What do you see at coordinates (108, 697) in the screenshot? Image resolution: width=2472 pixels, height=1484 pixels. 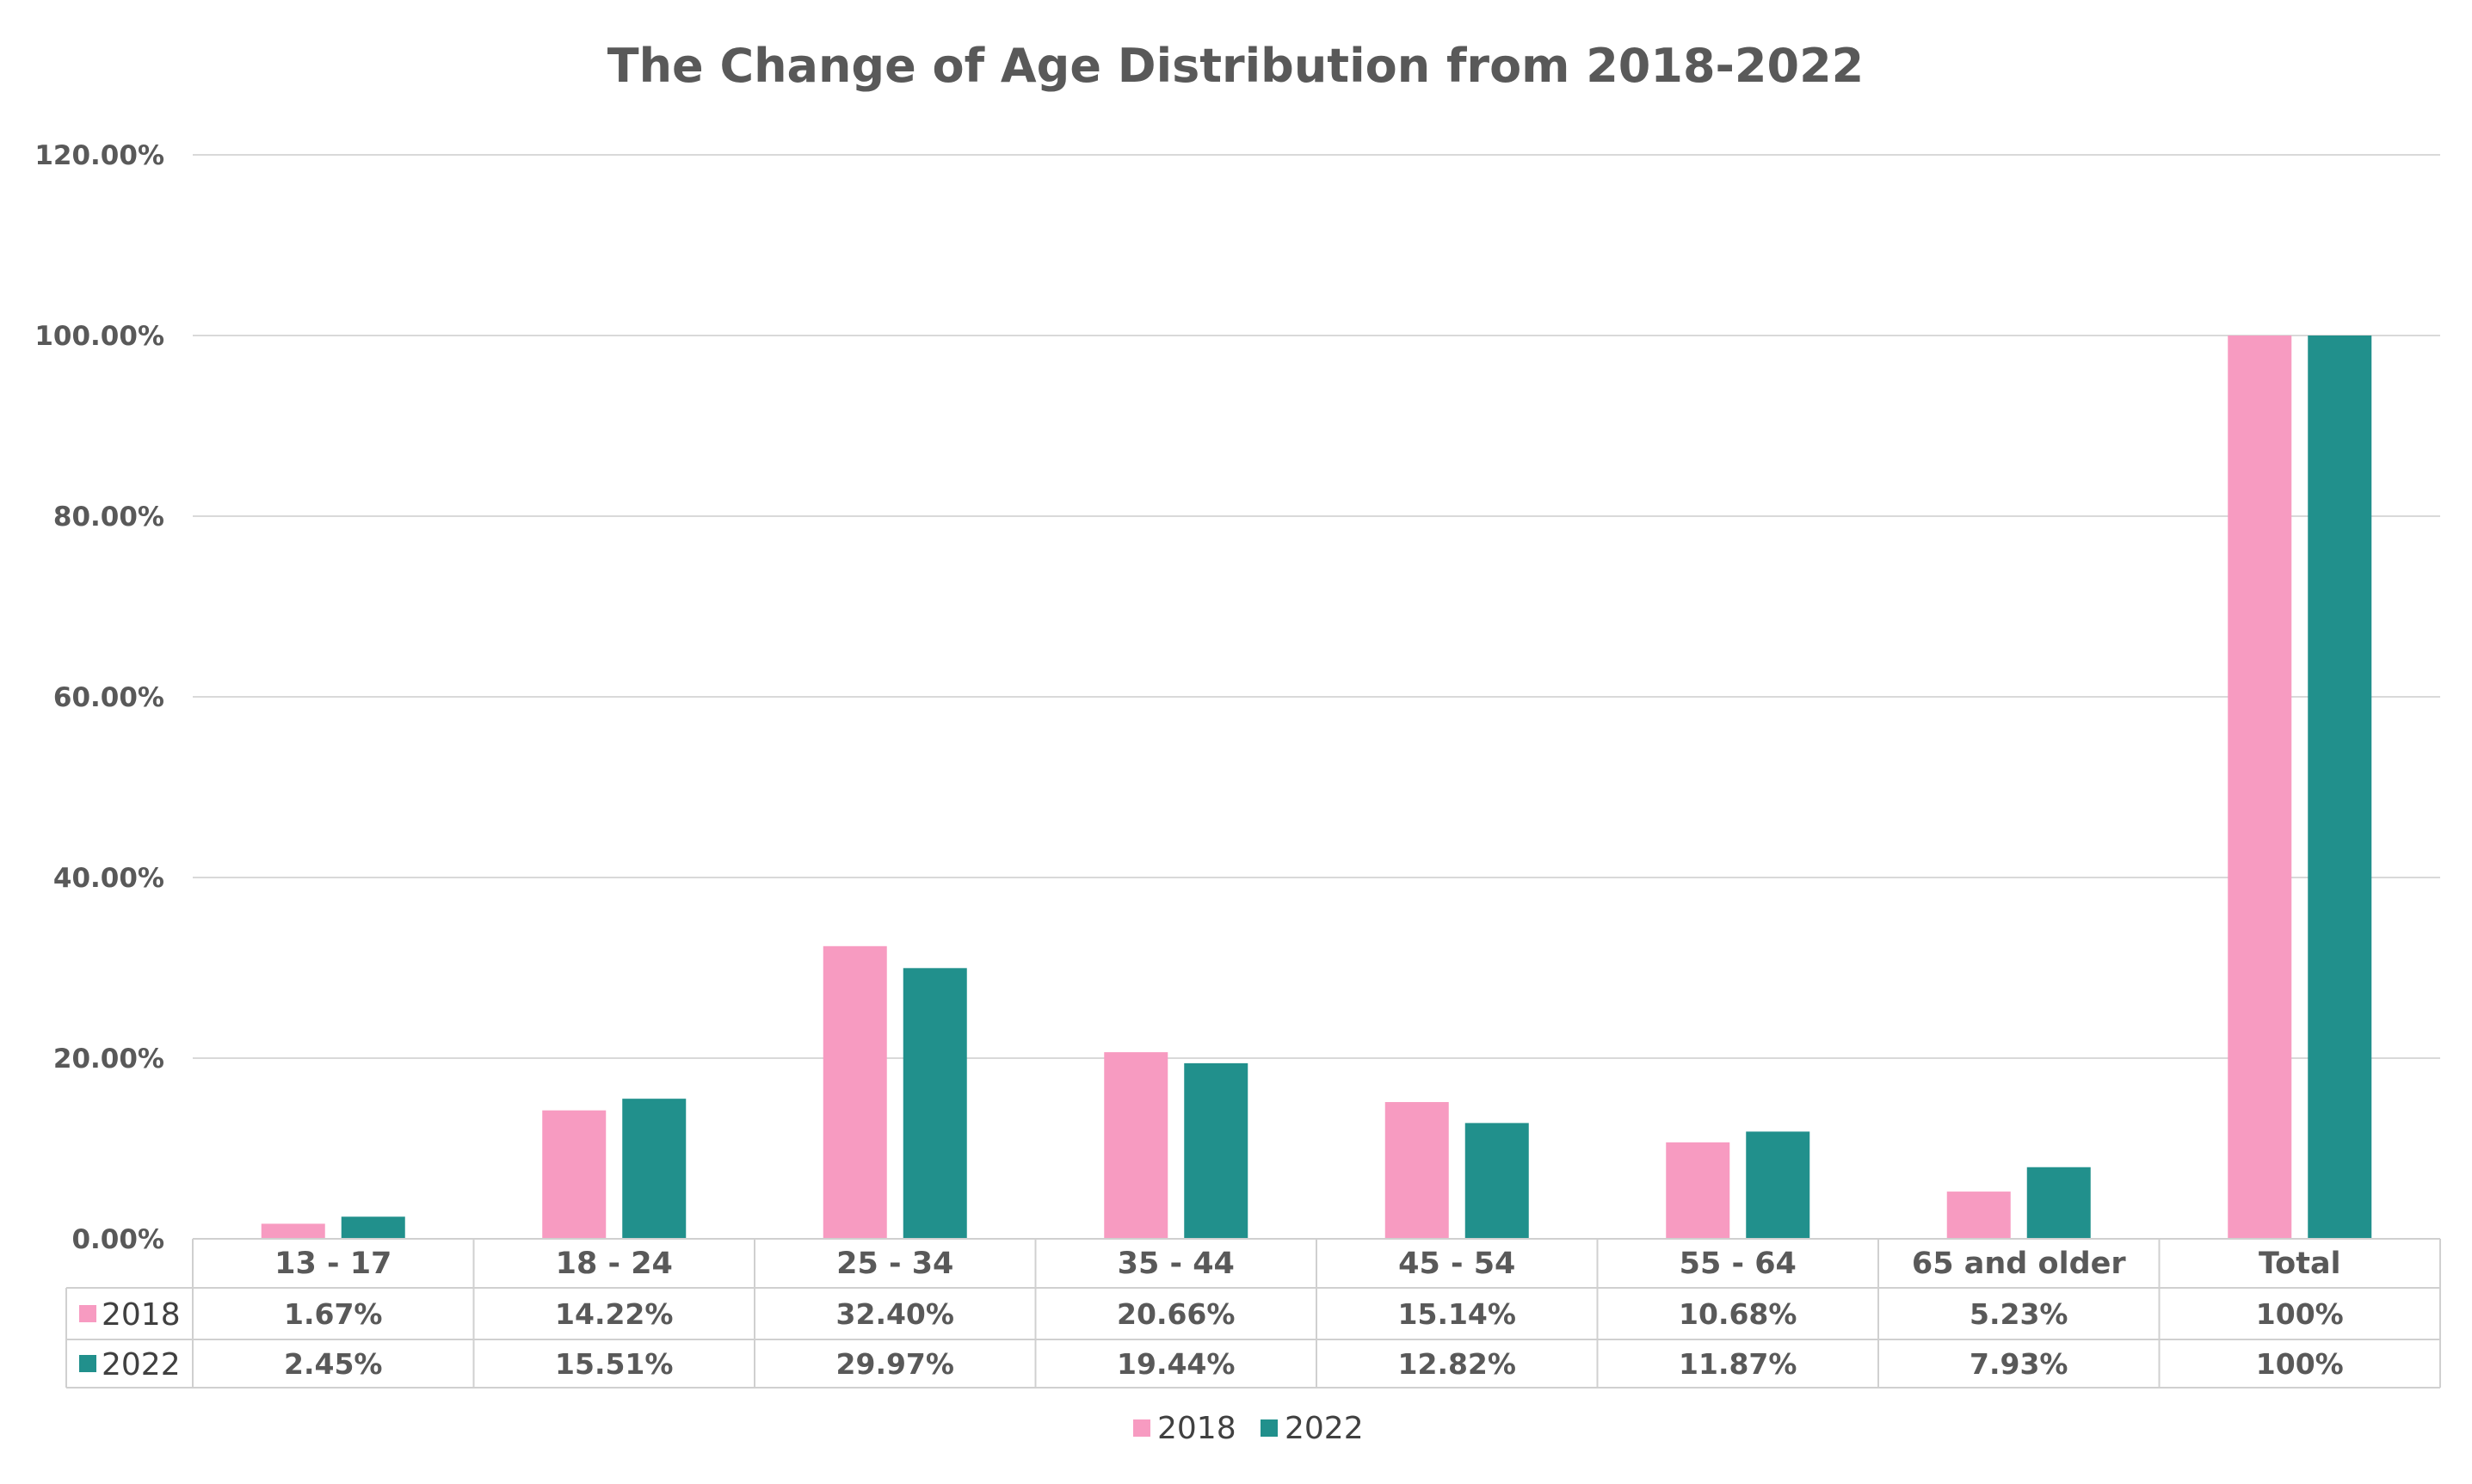 I see `y-tick-label: 60.00%` at bounding box center [108, 697].